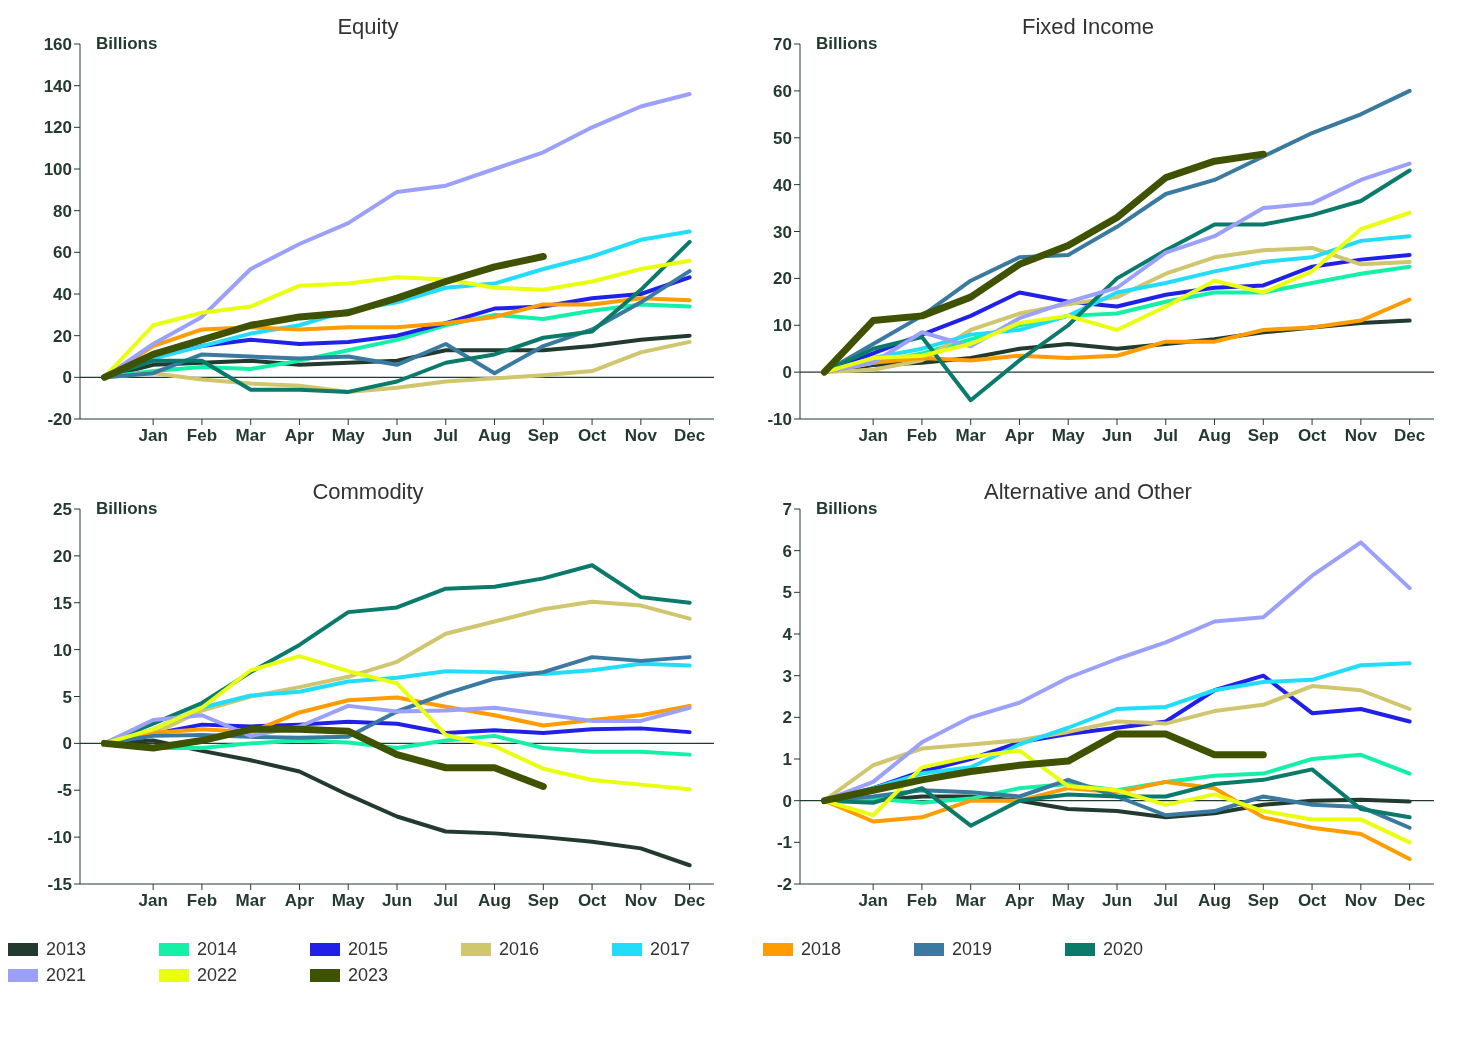 The width and height of the screenshot is (1457, 1041). What do you see at coordinates (782, 232) in the screenshot?
I see `y-tick-label: 30` at bounding box center [782, 232].